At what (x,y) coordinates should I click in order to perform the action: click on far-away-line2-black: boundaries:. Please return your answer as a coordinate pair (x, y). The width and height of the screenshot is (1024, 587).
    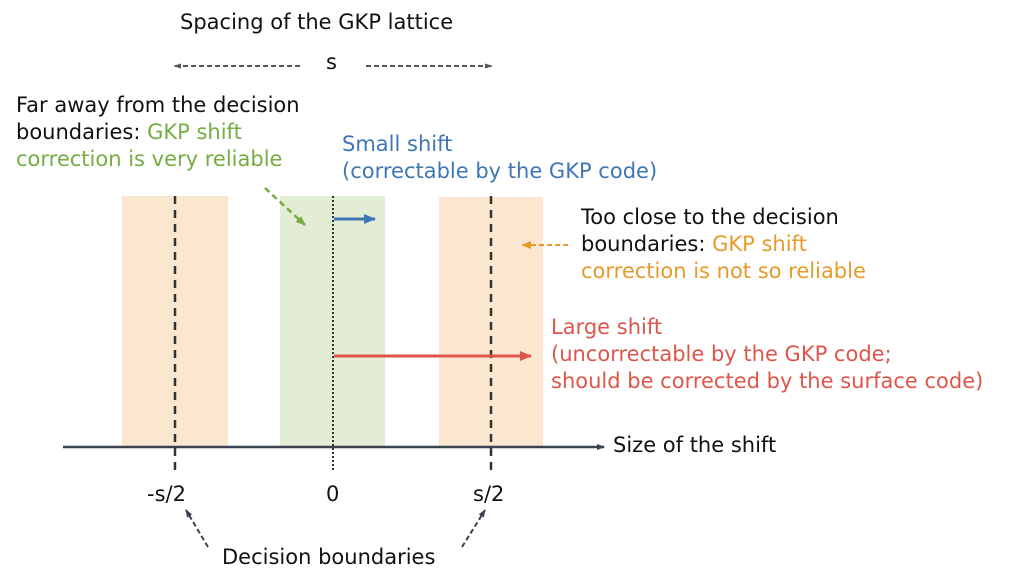
    Looking at the image, I should click on (78, 132).